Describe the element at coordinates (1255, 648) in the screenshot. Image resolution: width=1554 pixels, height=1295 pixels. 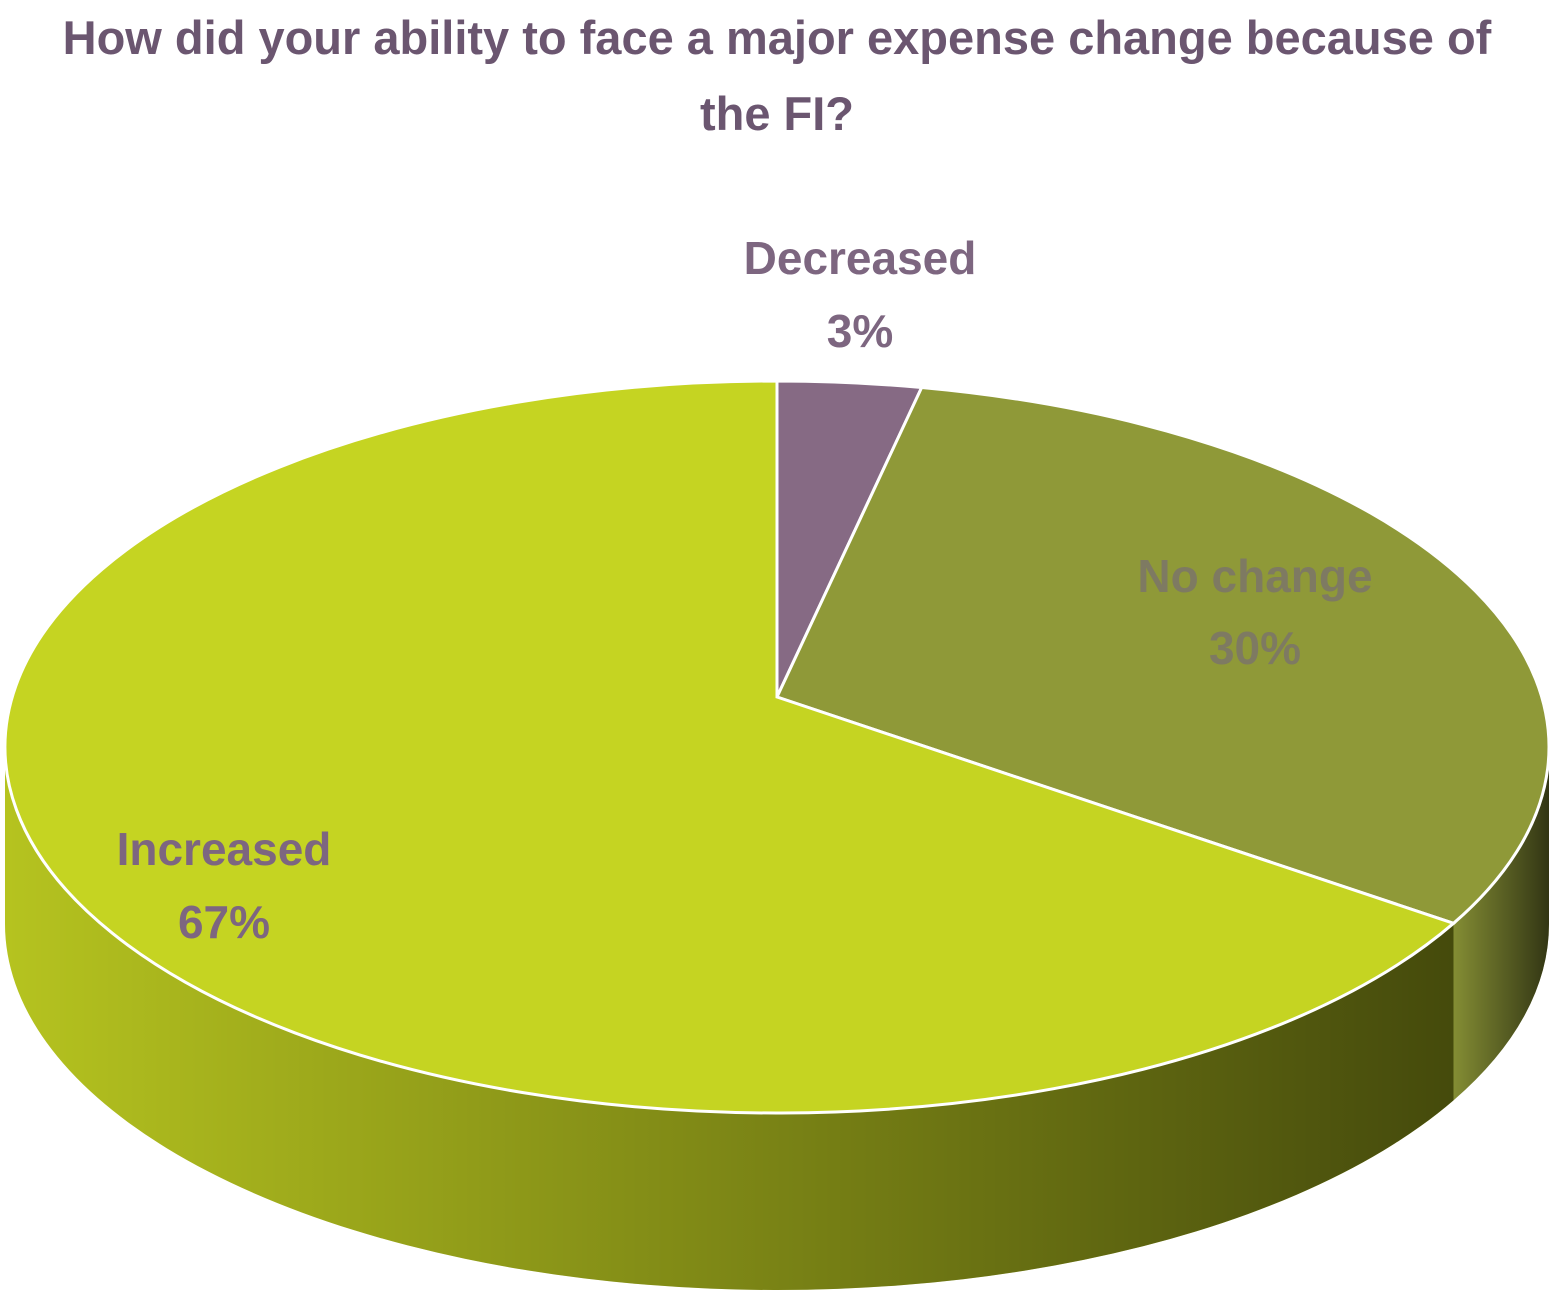
I see `slice-value-label: 30%` at that location.